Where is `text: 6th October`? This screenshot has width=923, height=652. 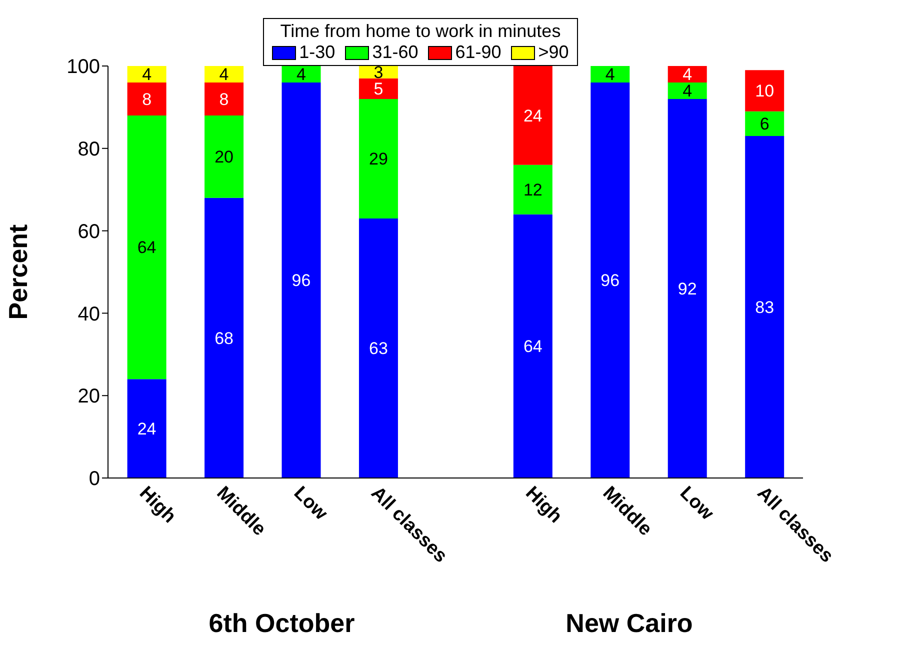 text: 6th October is located at coordinates (282, 623).